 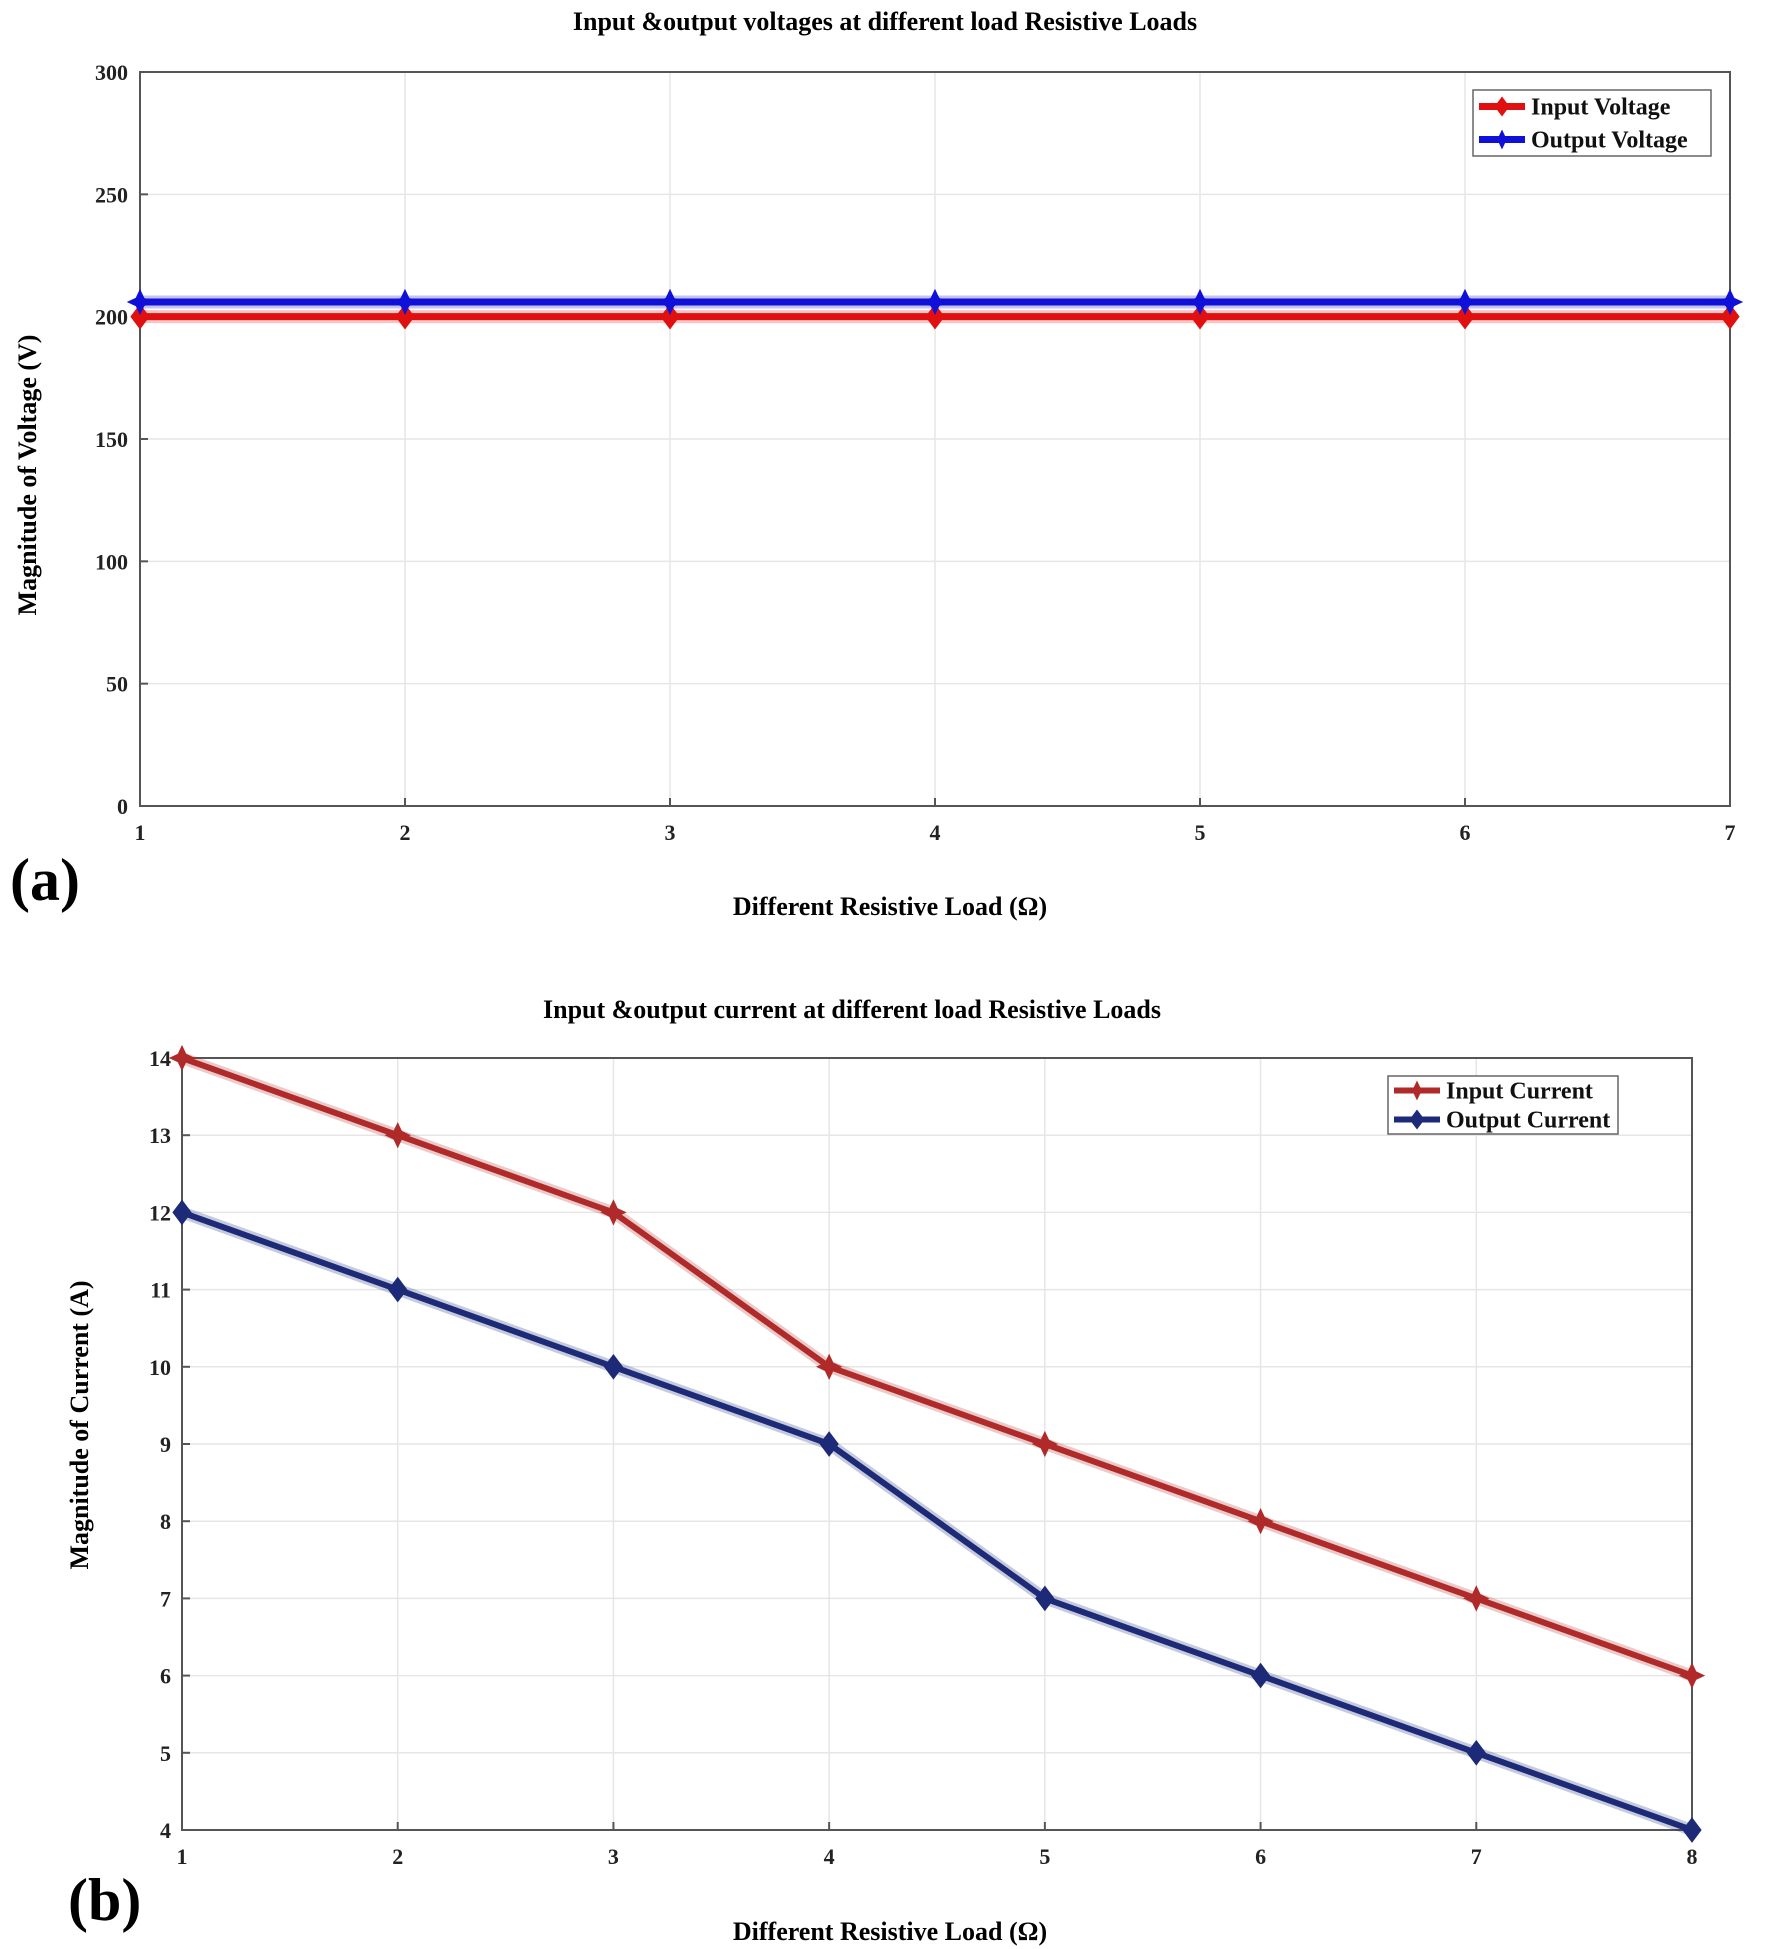 What do you see at coordinates (160, 1367) in the screenshot?
I see `current-y-tick-label: 10` at bounding box center [160, 1367].